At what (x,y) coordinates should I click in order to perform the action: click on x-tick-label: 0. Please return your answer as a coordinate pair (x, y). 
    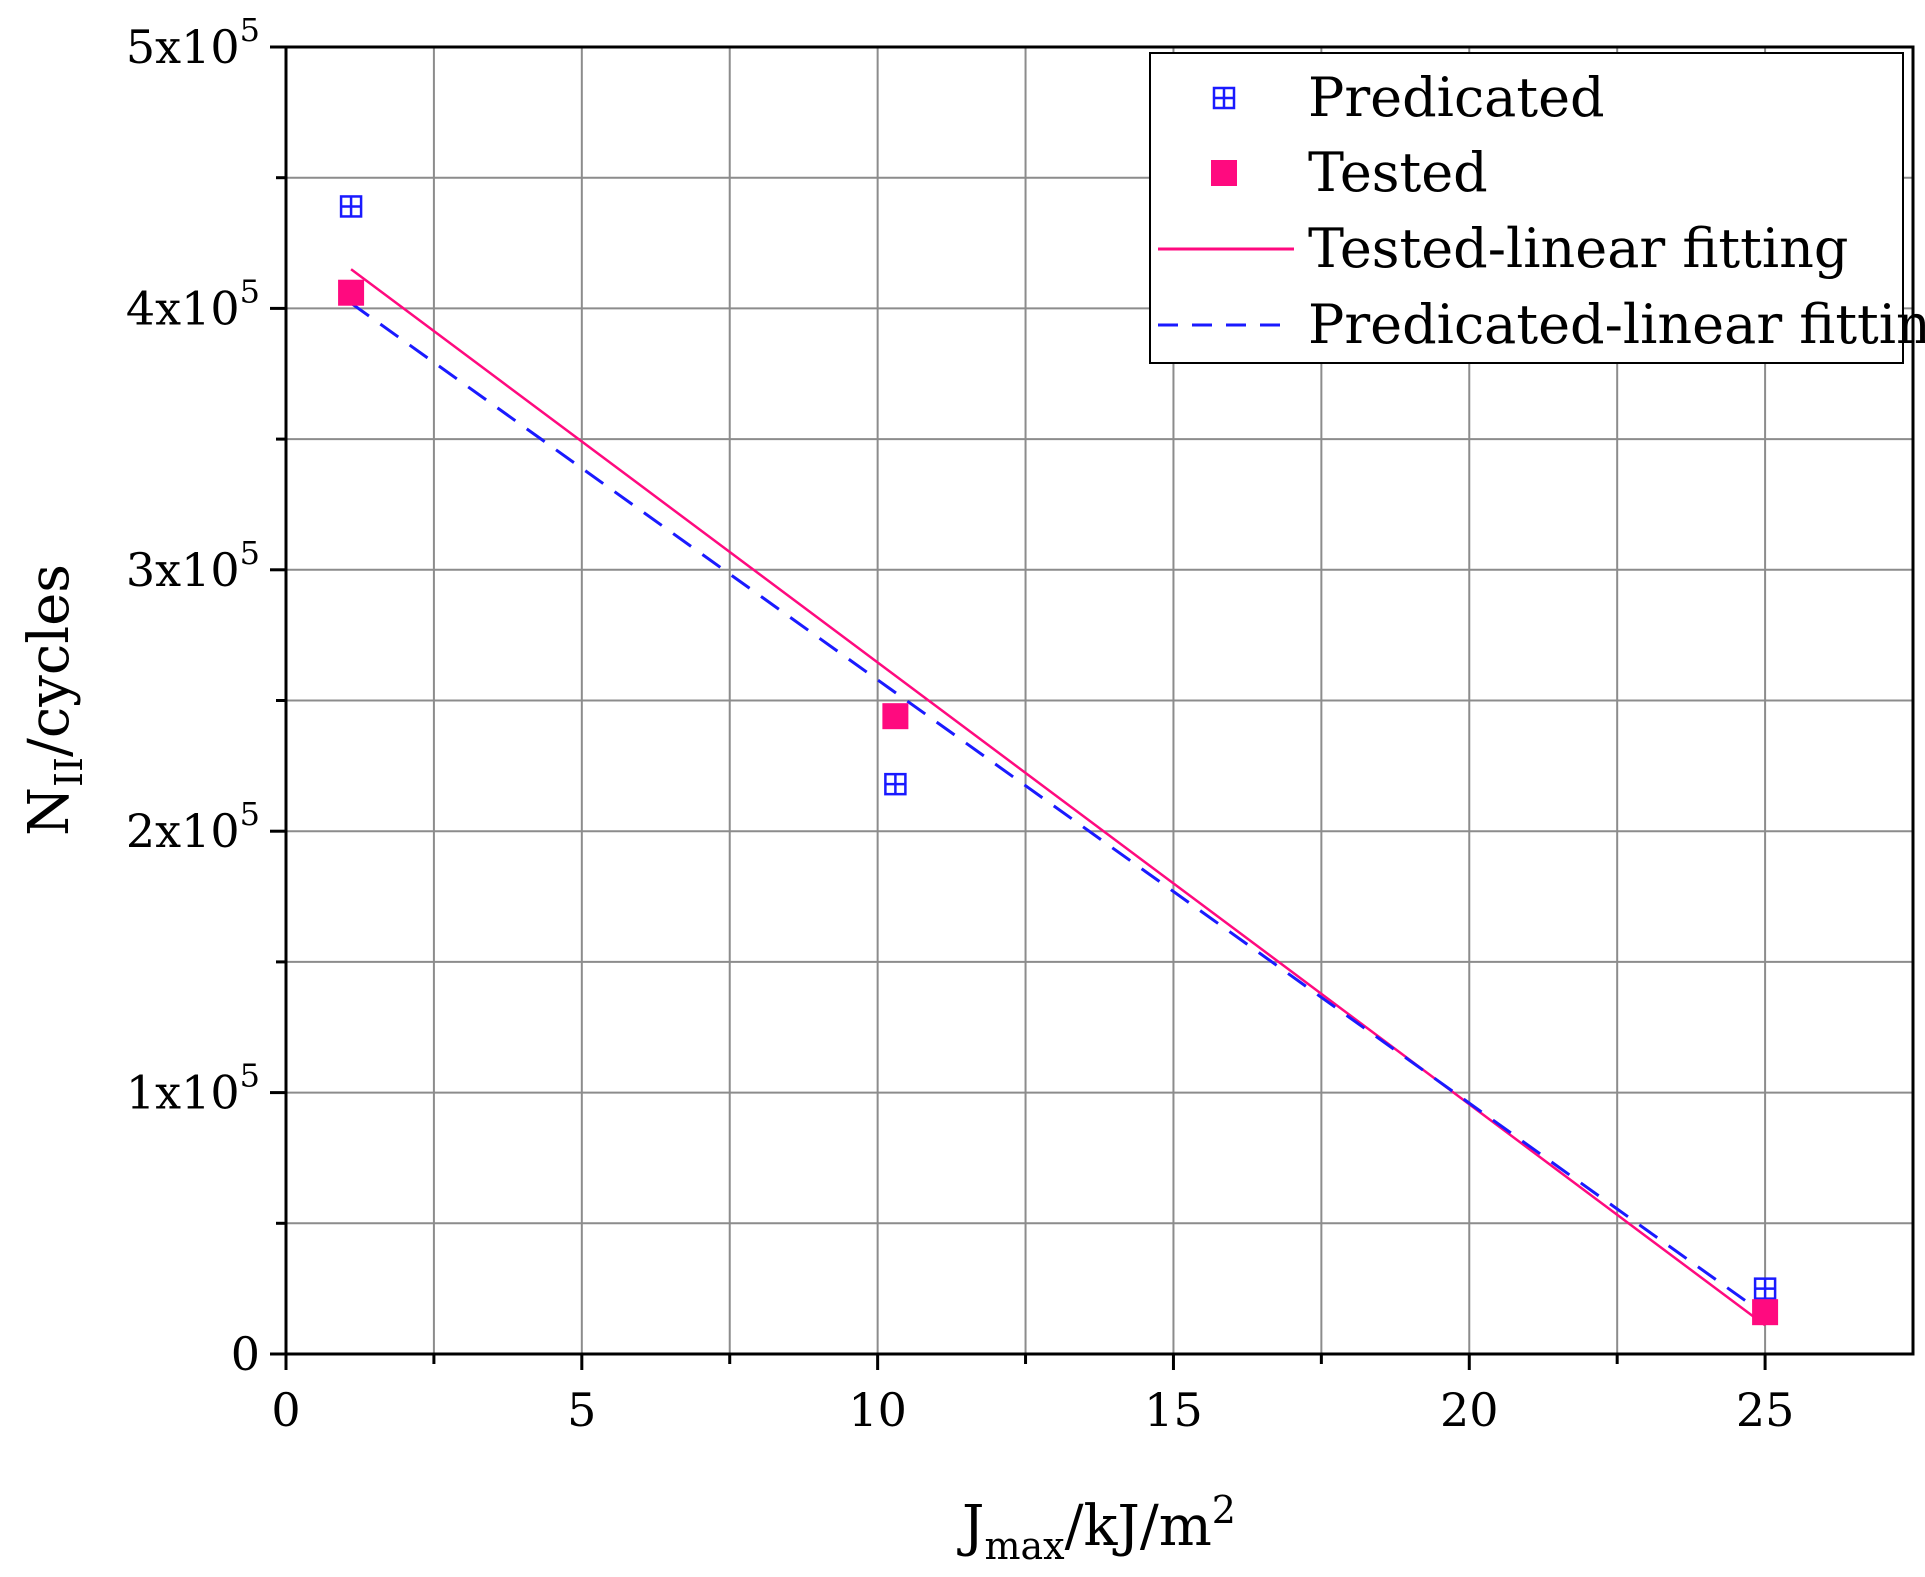
    Looking at the image, I should click on (285, 1410).